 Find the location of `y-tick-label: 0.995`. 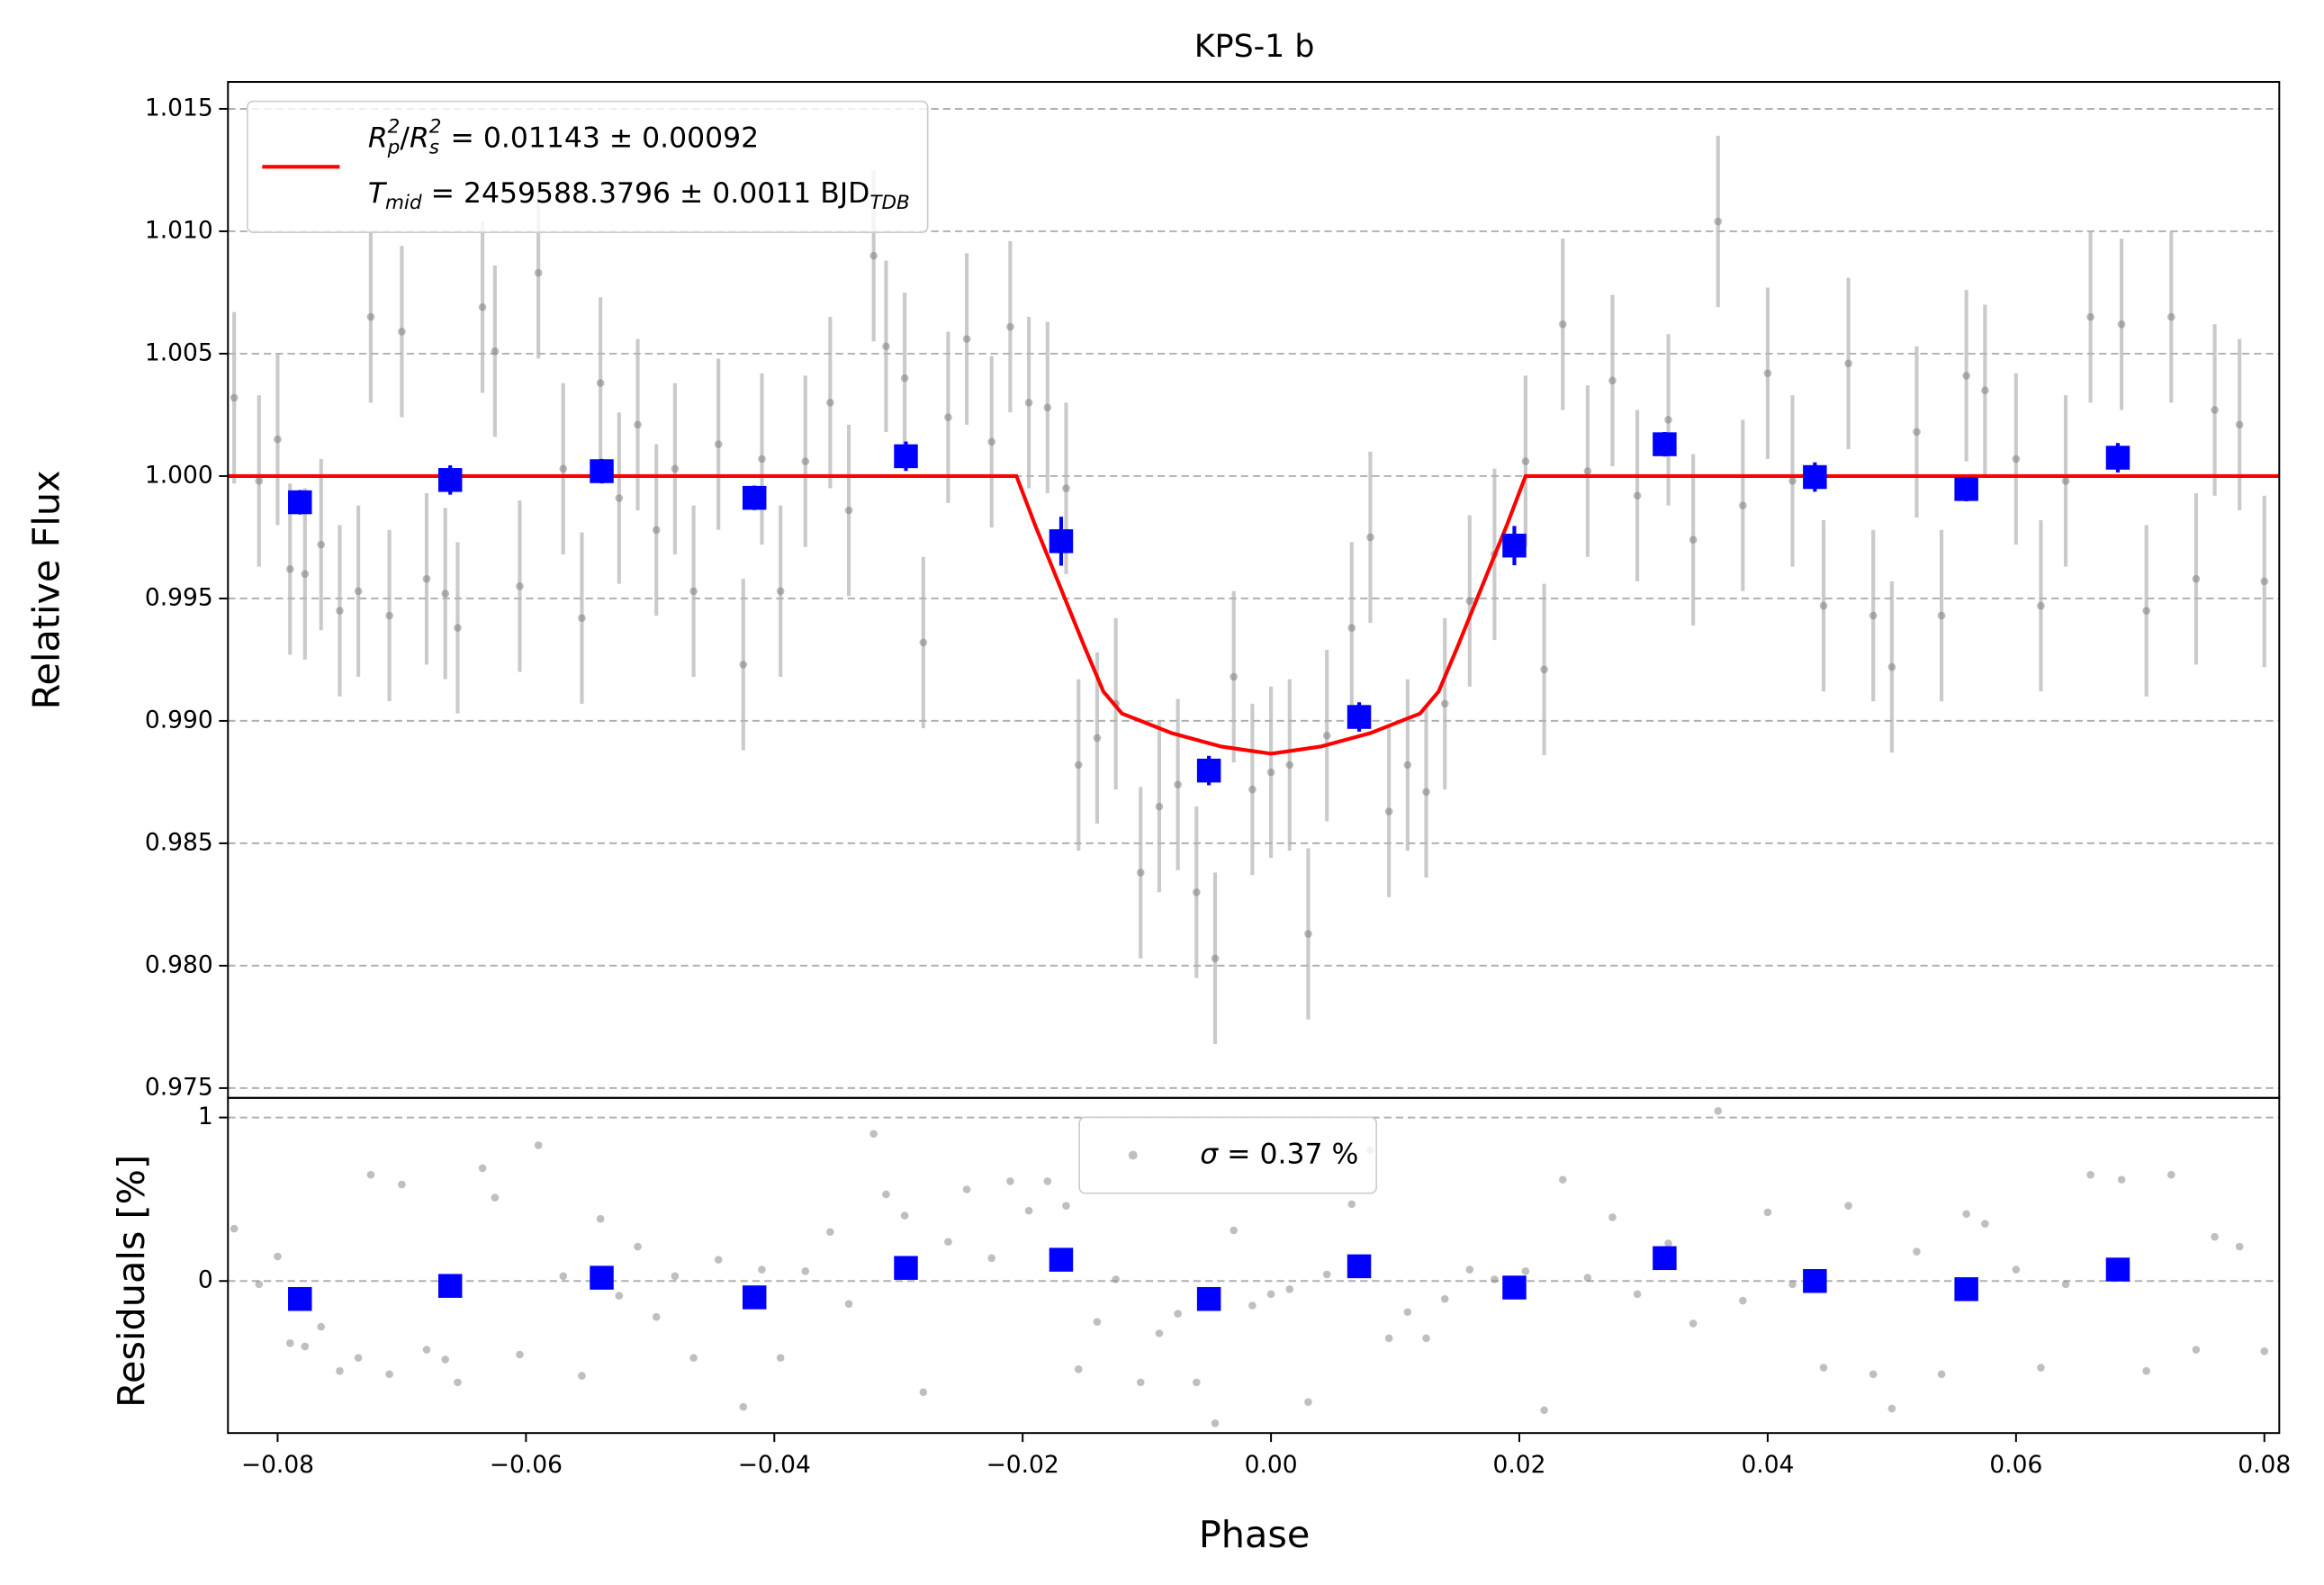

y-tick-label: 0.995 is located at coordinates (179, 597).